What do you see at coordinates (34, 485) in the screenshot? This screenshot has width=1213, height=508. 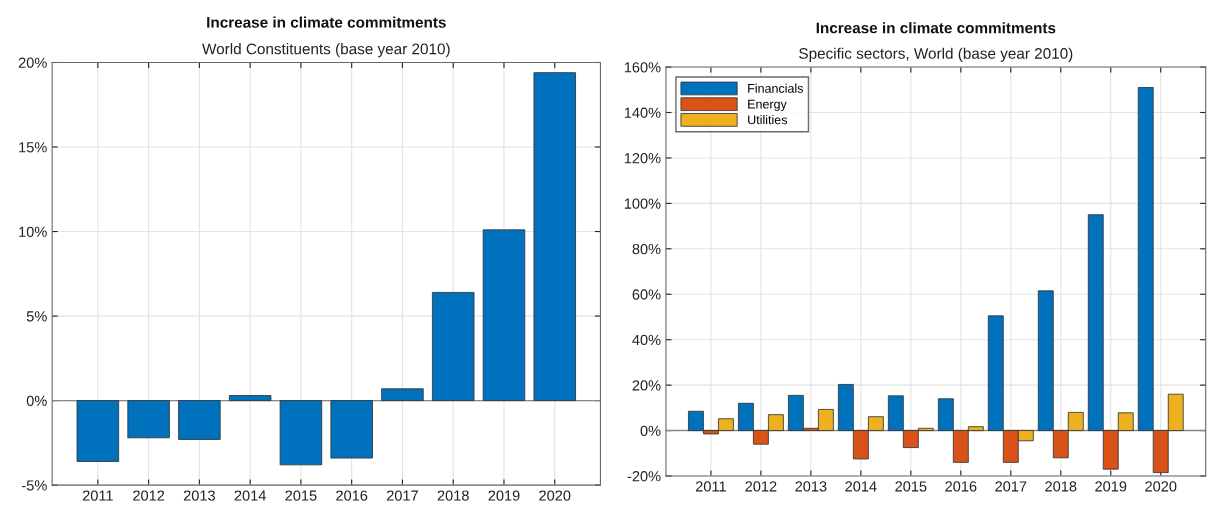 I see `y-tick-label: -5%` at bounding box center [34, 485].